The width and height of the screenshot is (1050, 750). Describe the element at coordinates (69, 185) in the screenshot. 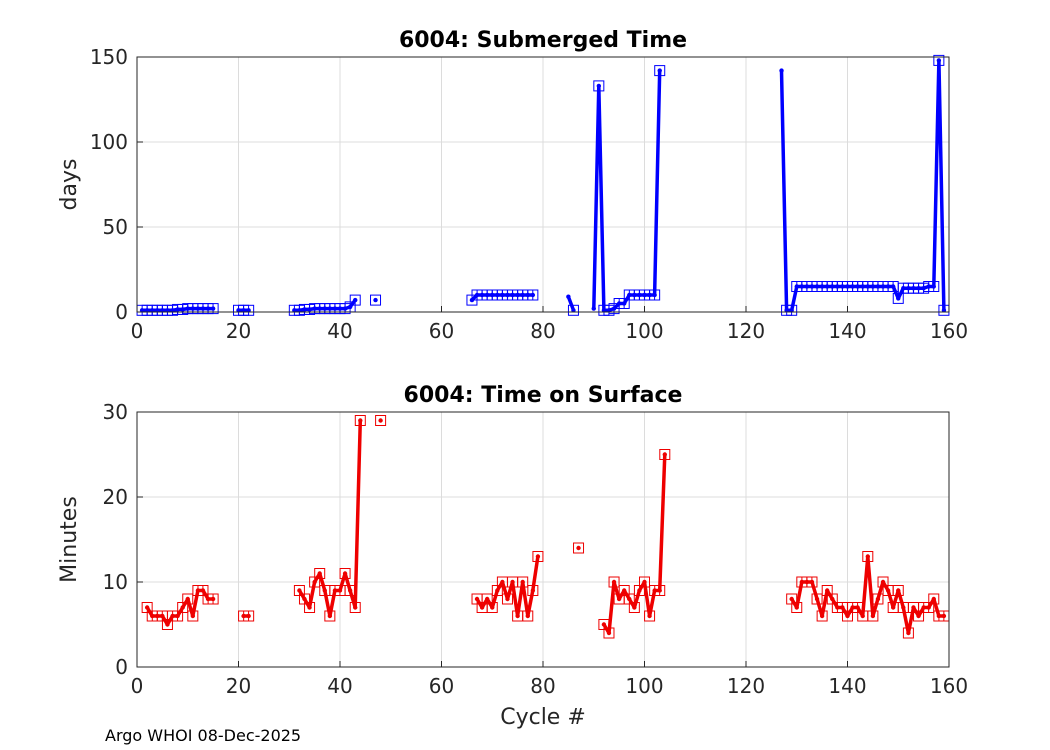

I see `y-axis-label: days` at that location.